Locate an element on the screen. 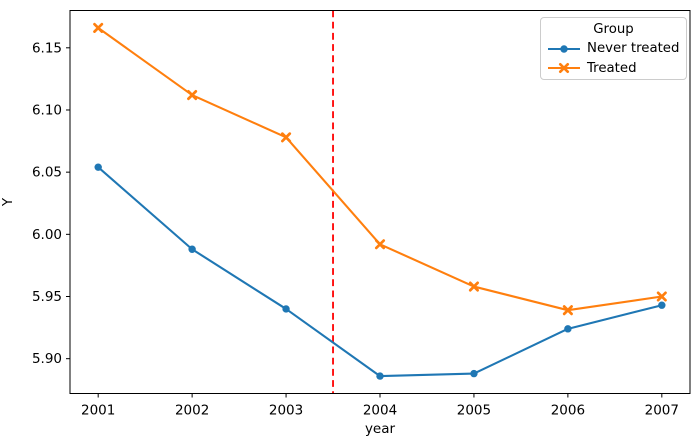 This screenshot has width=700, height=448. x-tick-label: 2003 is located at coordinates (286, 411).